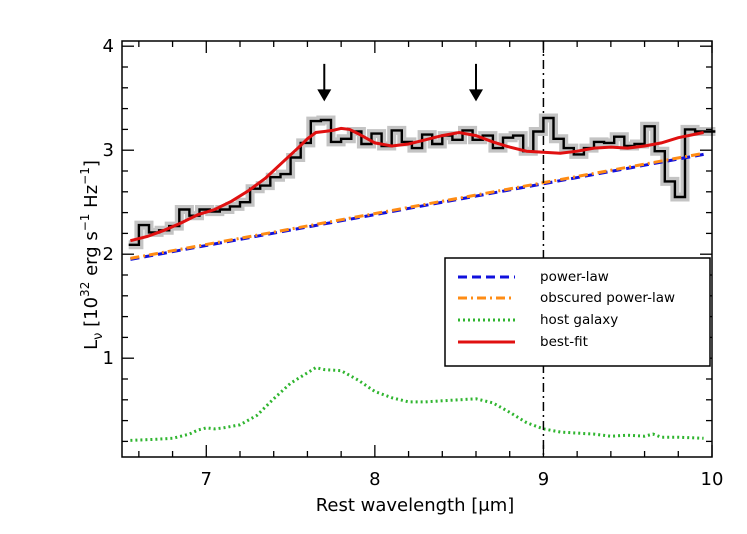 The width and height of the screenshot is (747, 534). What do you see at coordinates (98, 336) in the screenshot?
I see `y-axis-label-sub: ν` at bounding box center [98, 336].